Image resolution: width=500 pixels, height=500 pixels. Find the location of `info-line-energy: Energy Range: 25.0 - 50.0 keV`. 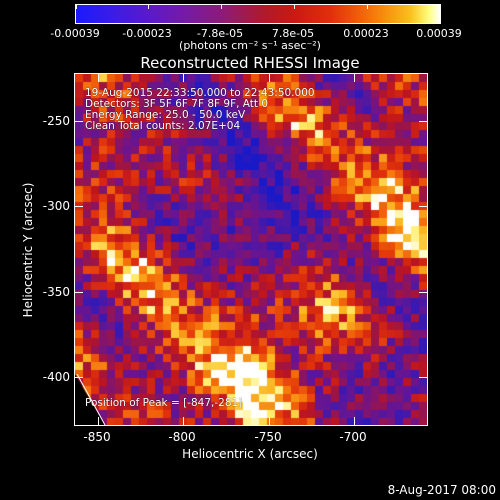

info-line-energy: Energy Range: 25.0 - 50.0 keV is located at coordinates (165, 115).